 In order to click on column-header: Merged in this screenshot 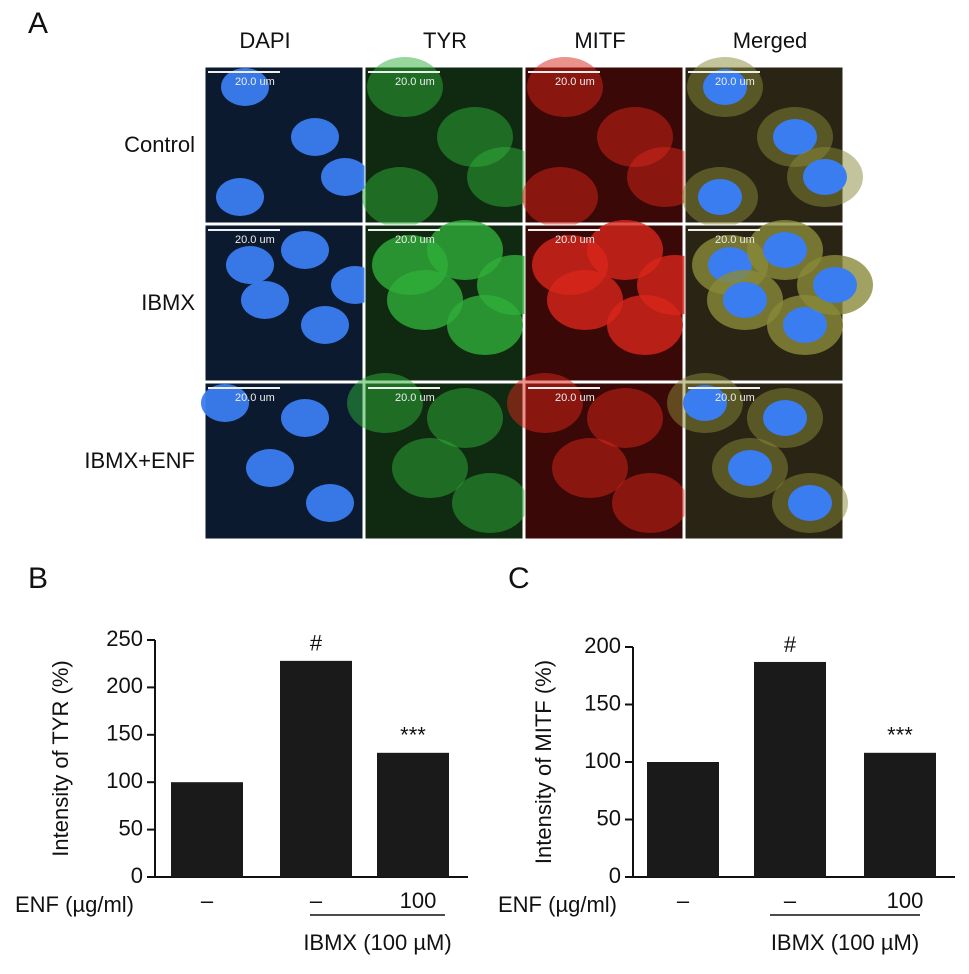, I will do `click(770, 40)`.